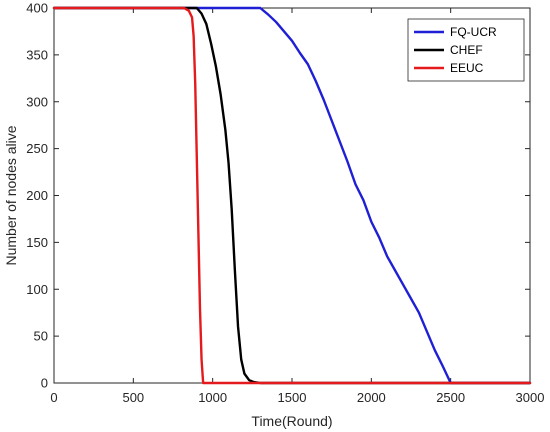 The width and height of the screenshot is (550, 432). What do you see at coordinates (133, 397) in the screenshot?
I see `x-tick-label: 500` at bounding box center [133, 397].